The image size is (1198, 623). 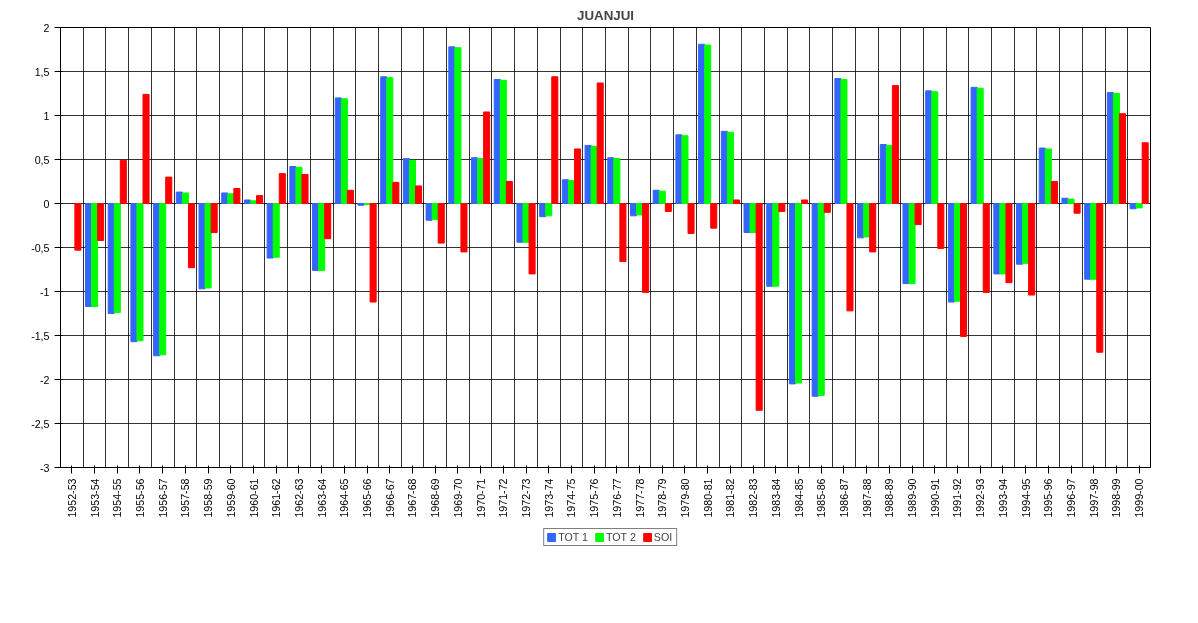 What do you see at coordinates (46, 115) in the screenshot?
I see `y-tick-label: 1` at bounding box center [46, 115].